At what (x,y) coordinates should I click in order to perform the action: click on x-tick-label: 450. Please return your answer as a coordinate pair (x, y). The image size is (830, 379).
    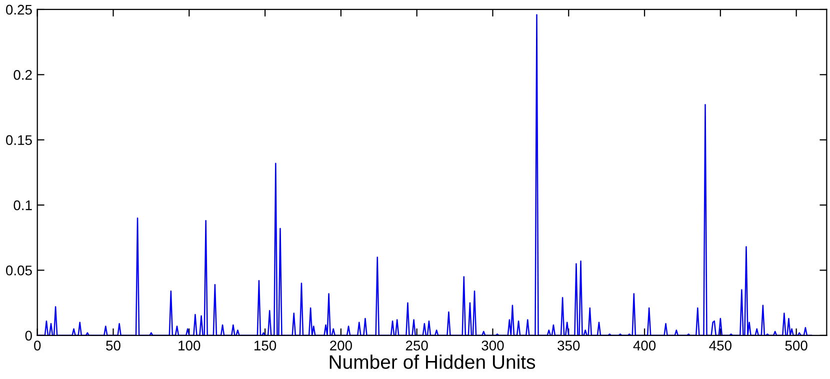
    Looking at the image, I should click on (720, 345).